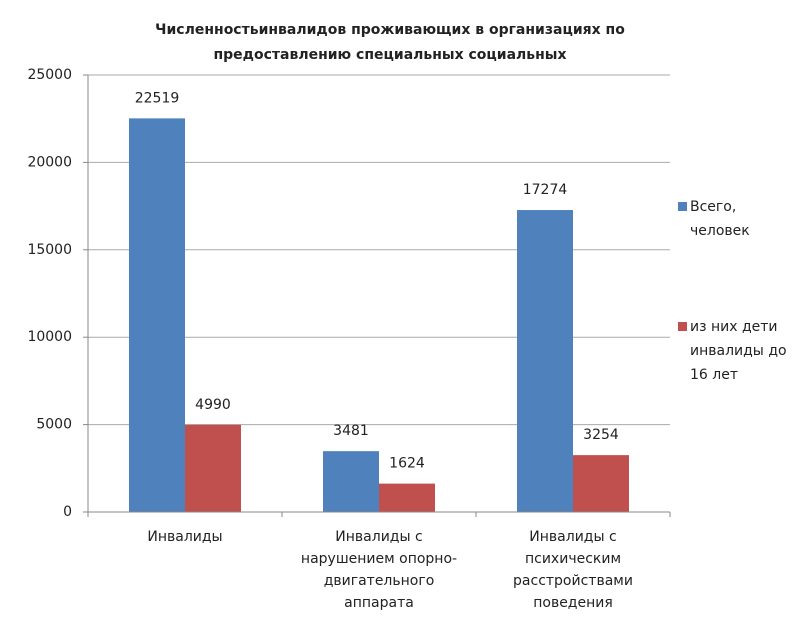  Describe the element at coordinates (49, 250) in the screenshot. I see `y-tick-label: 15000` at that location.